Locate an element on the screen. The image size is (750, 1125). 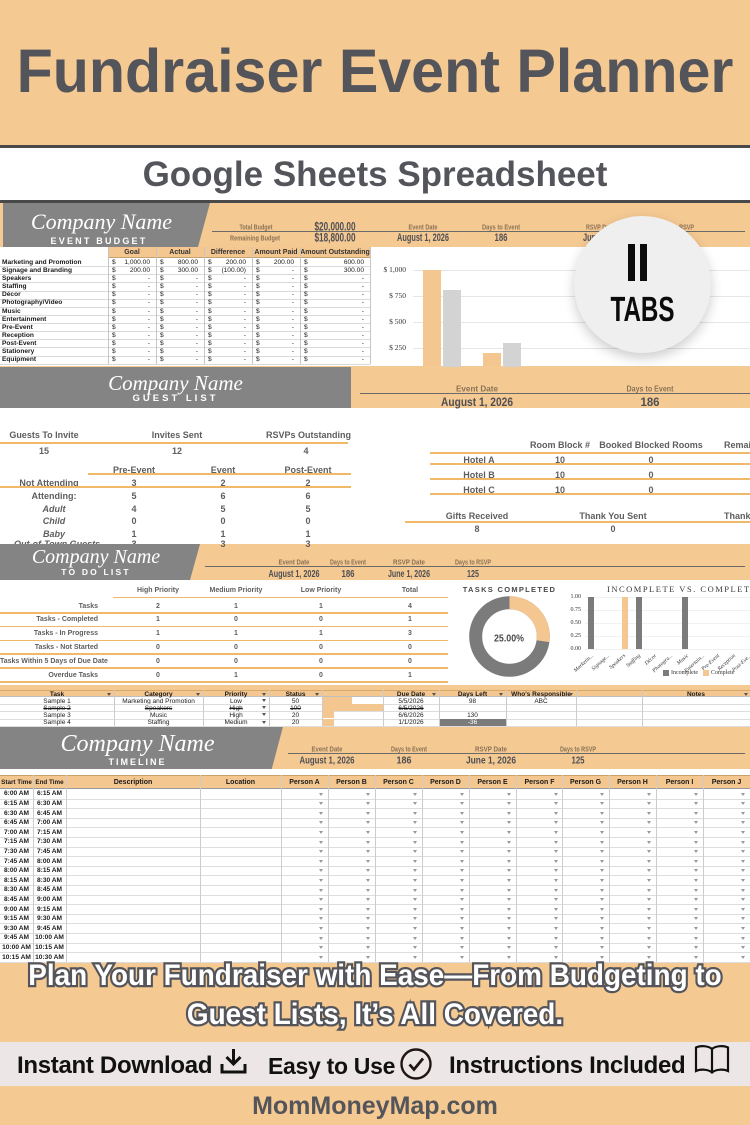
svg-text: Remaining Budget is located at coordinates (255, 239).